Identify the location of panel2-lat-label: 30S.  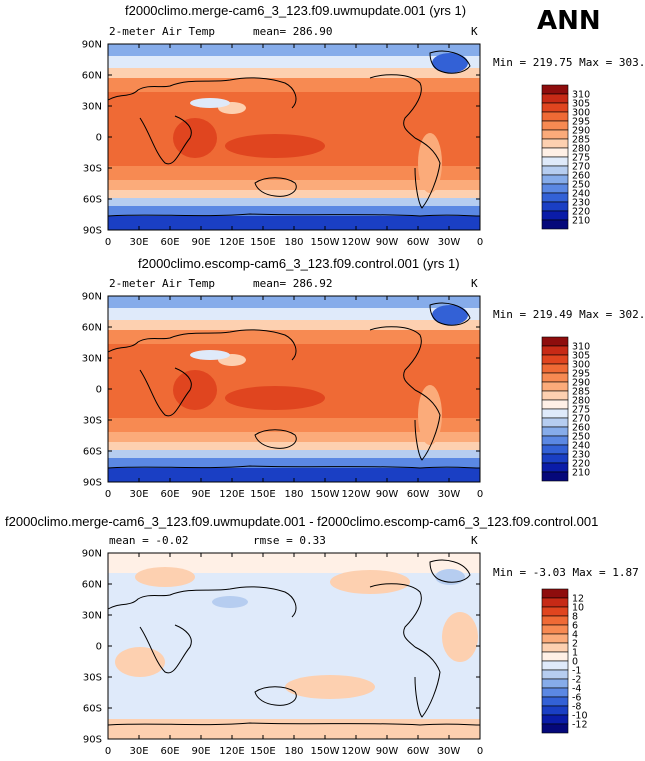
(92, 421).